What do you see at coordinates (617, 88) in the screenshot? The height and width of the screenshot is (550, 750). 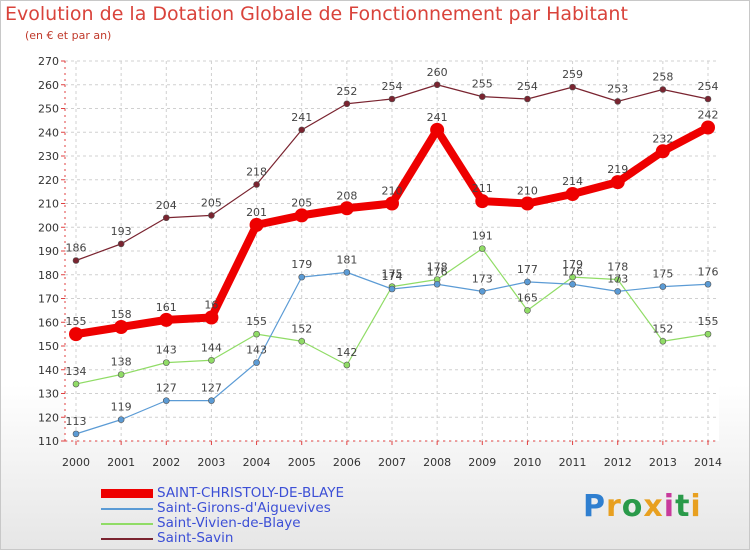 I see `data-label-saint-savin: 253` at bounding box center [617, 88].